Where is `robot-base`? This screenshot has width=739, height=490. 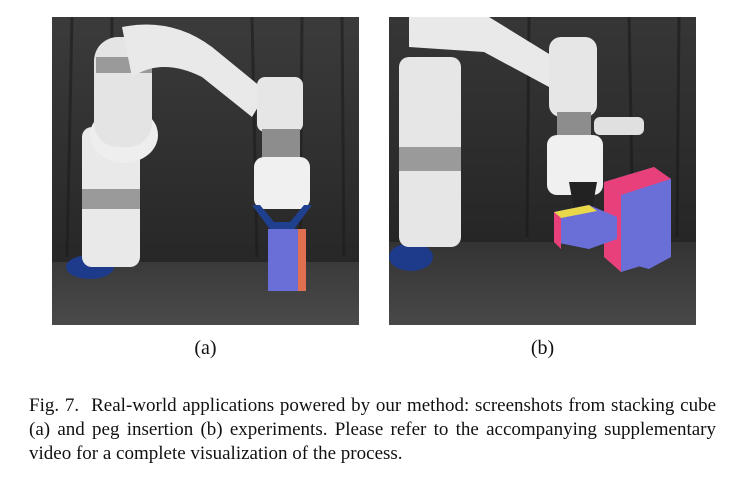
robot-base is located at coordinates (411, 257).